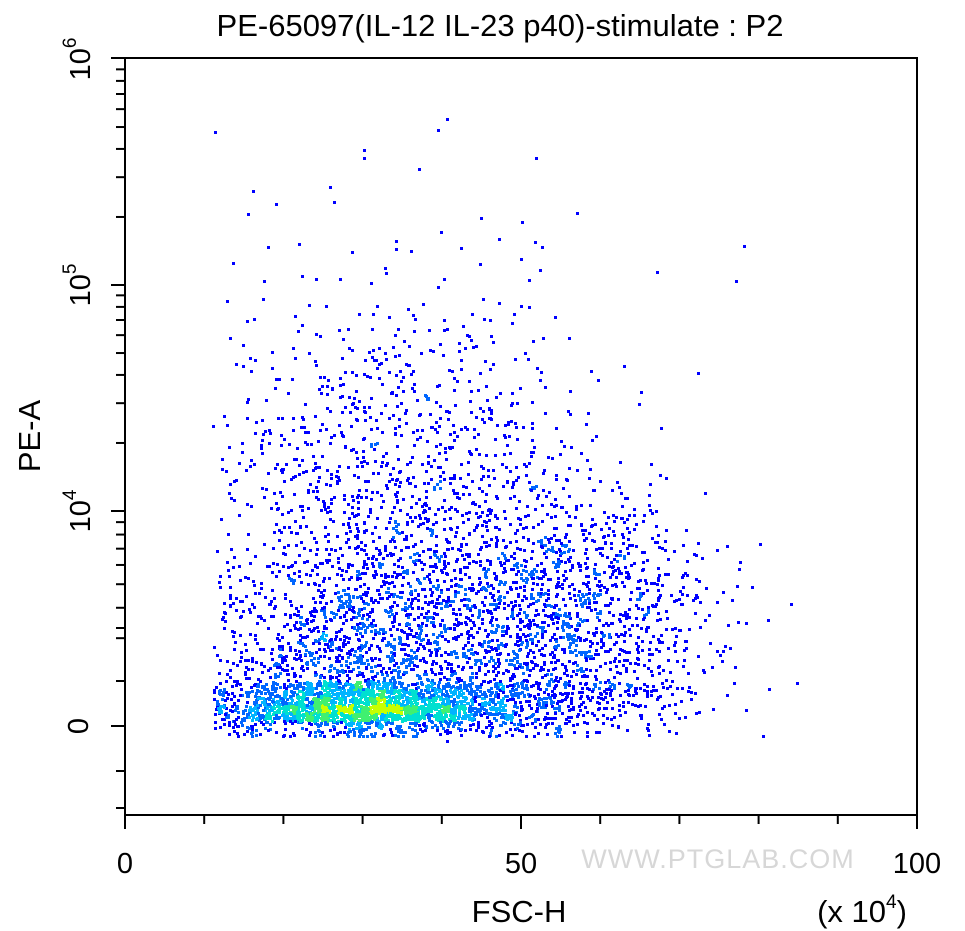 The height and width of the screenshot is (931, 965). What do you see at coordinates (500, 25) in the screenshot?
I see `chart-title: PE-65097(IL-12 IL-23 p40)-stimulate : P2` at bounding box center [500, 25].